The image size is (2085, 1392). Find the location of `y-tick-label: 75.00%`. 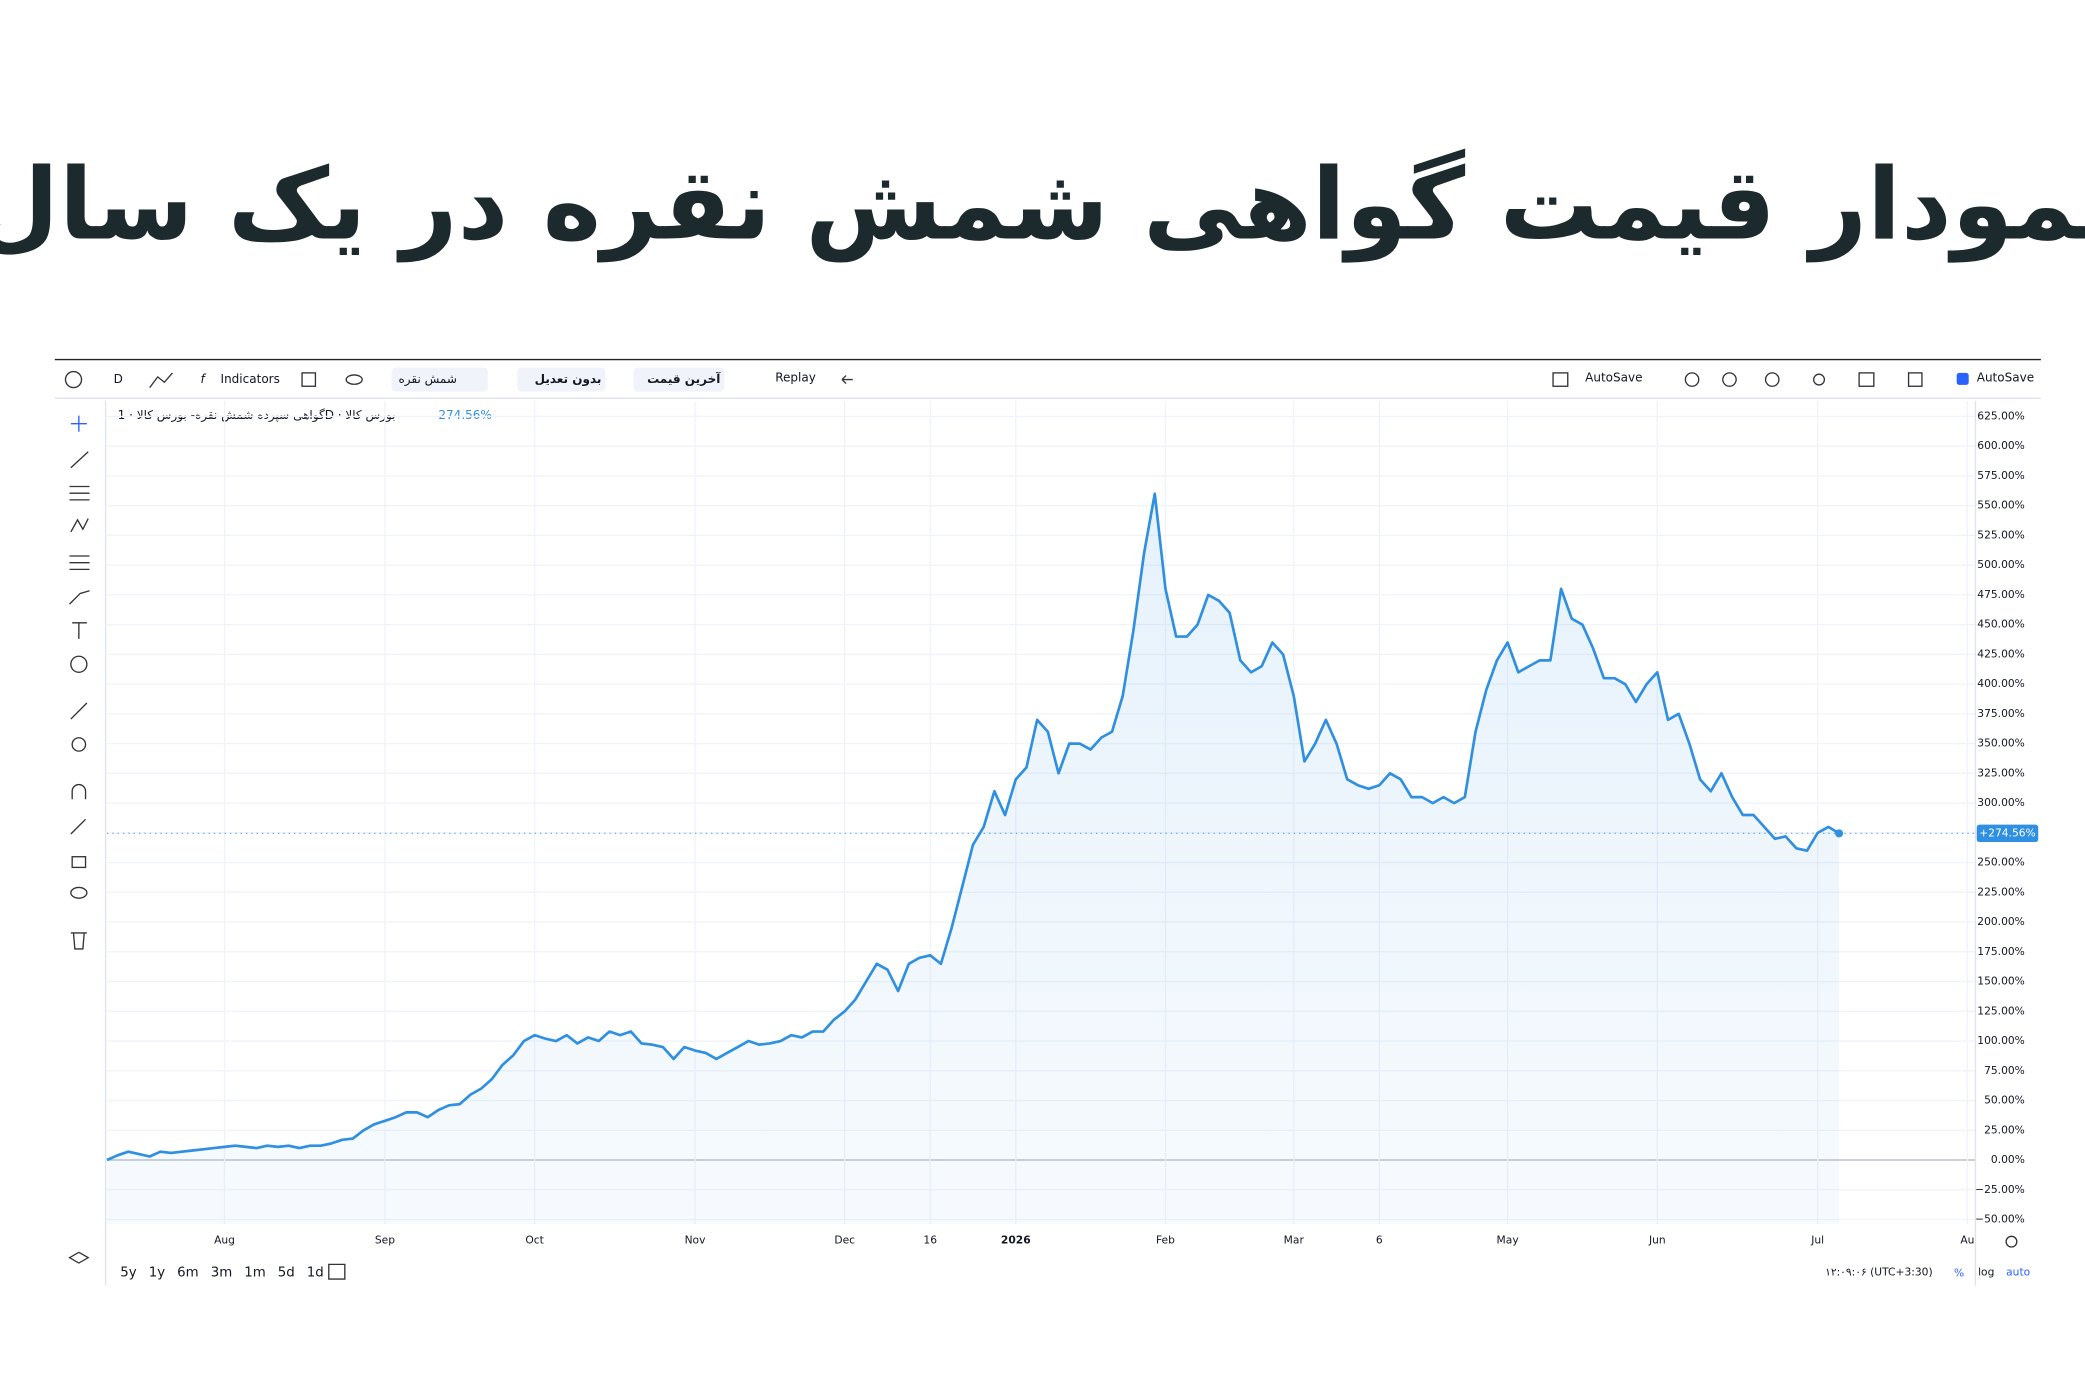

y-tick-label: 75.00% is located at coordinates (2004, 1070).